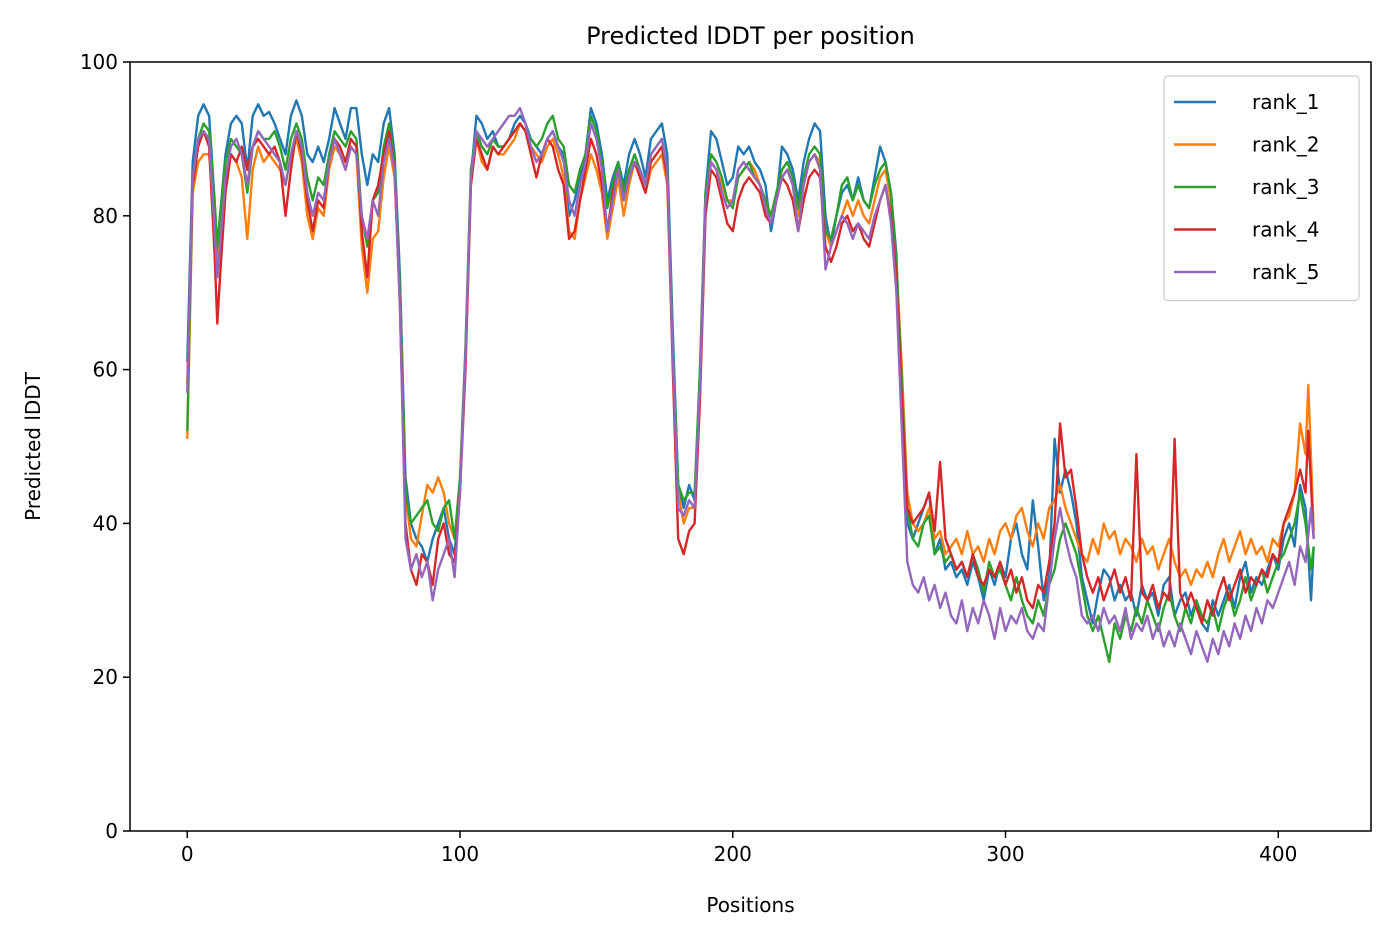 The image size is (1391, 939). Describe the element at coordinates (105, 677) in the screenshot. I see `y-tick-label: 20` at that location.